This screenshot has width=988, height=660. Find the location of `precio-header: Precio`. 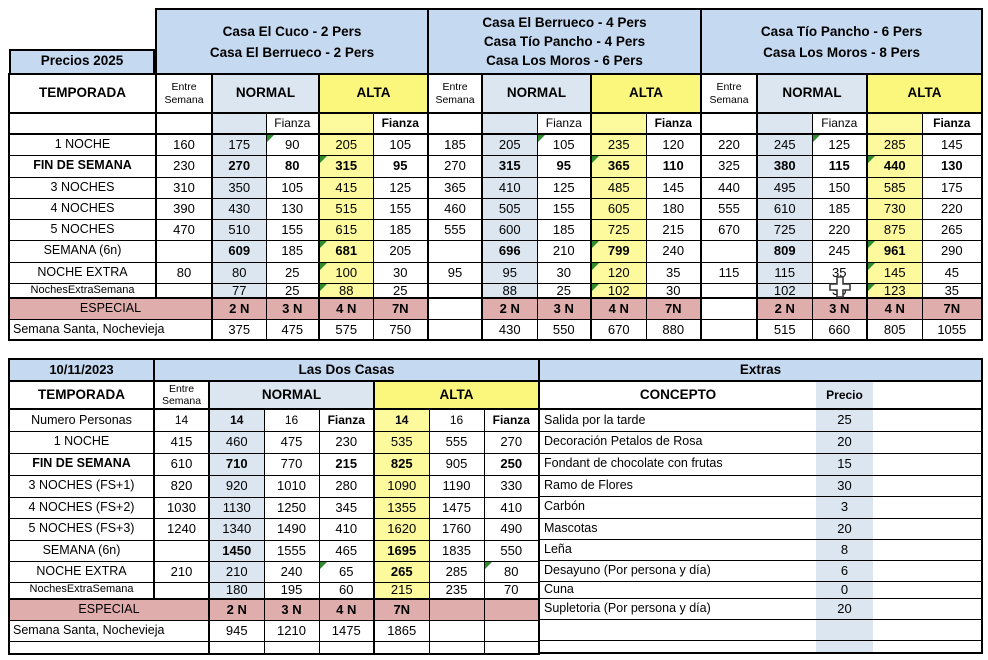

precio-header: Precio is located at coordinates (844, 395).